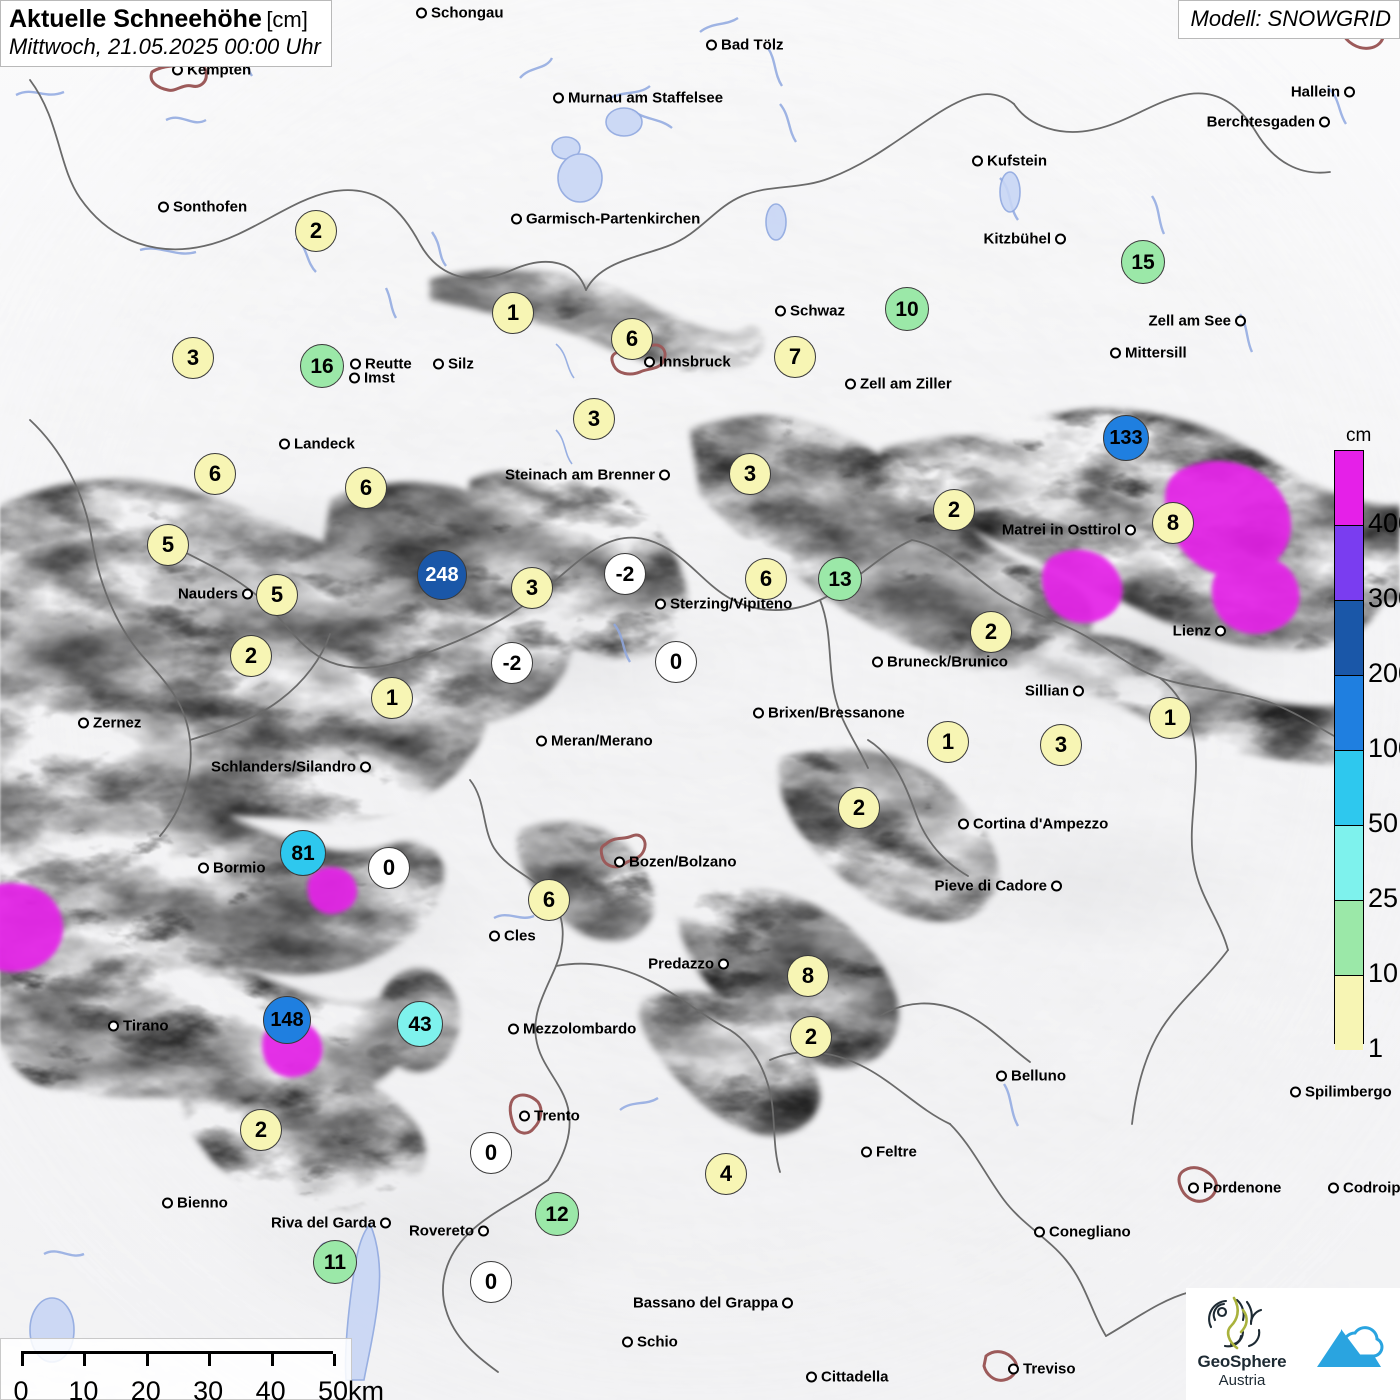 This screenshot has width=1400, height=1400. What do you see at coordinates (1197, 321) in the screenshot?
I see `place-label: Zell am See` at bounding box center [1197, 321].